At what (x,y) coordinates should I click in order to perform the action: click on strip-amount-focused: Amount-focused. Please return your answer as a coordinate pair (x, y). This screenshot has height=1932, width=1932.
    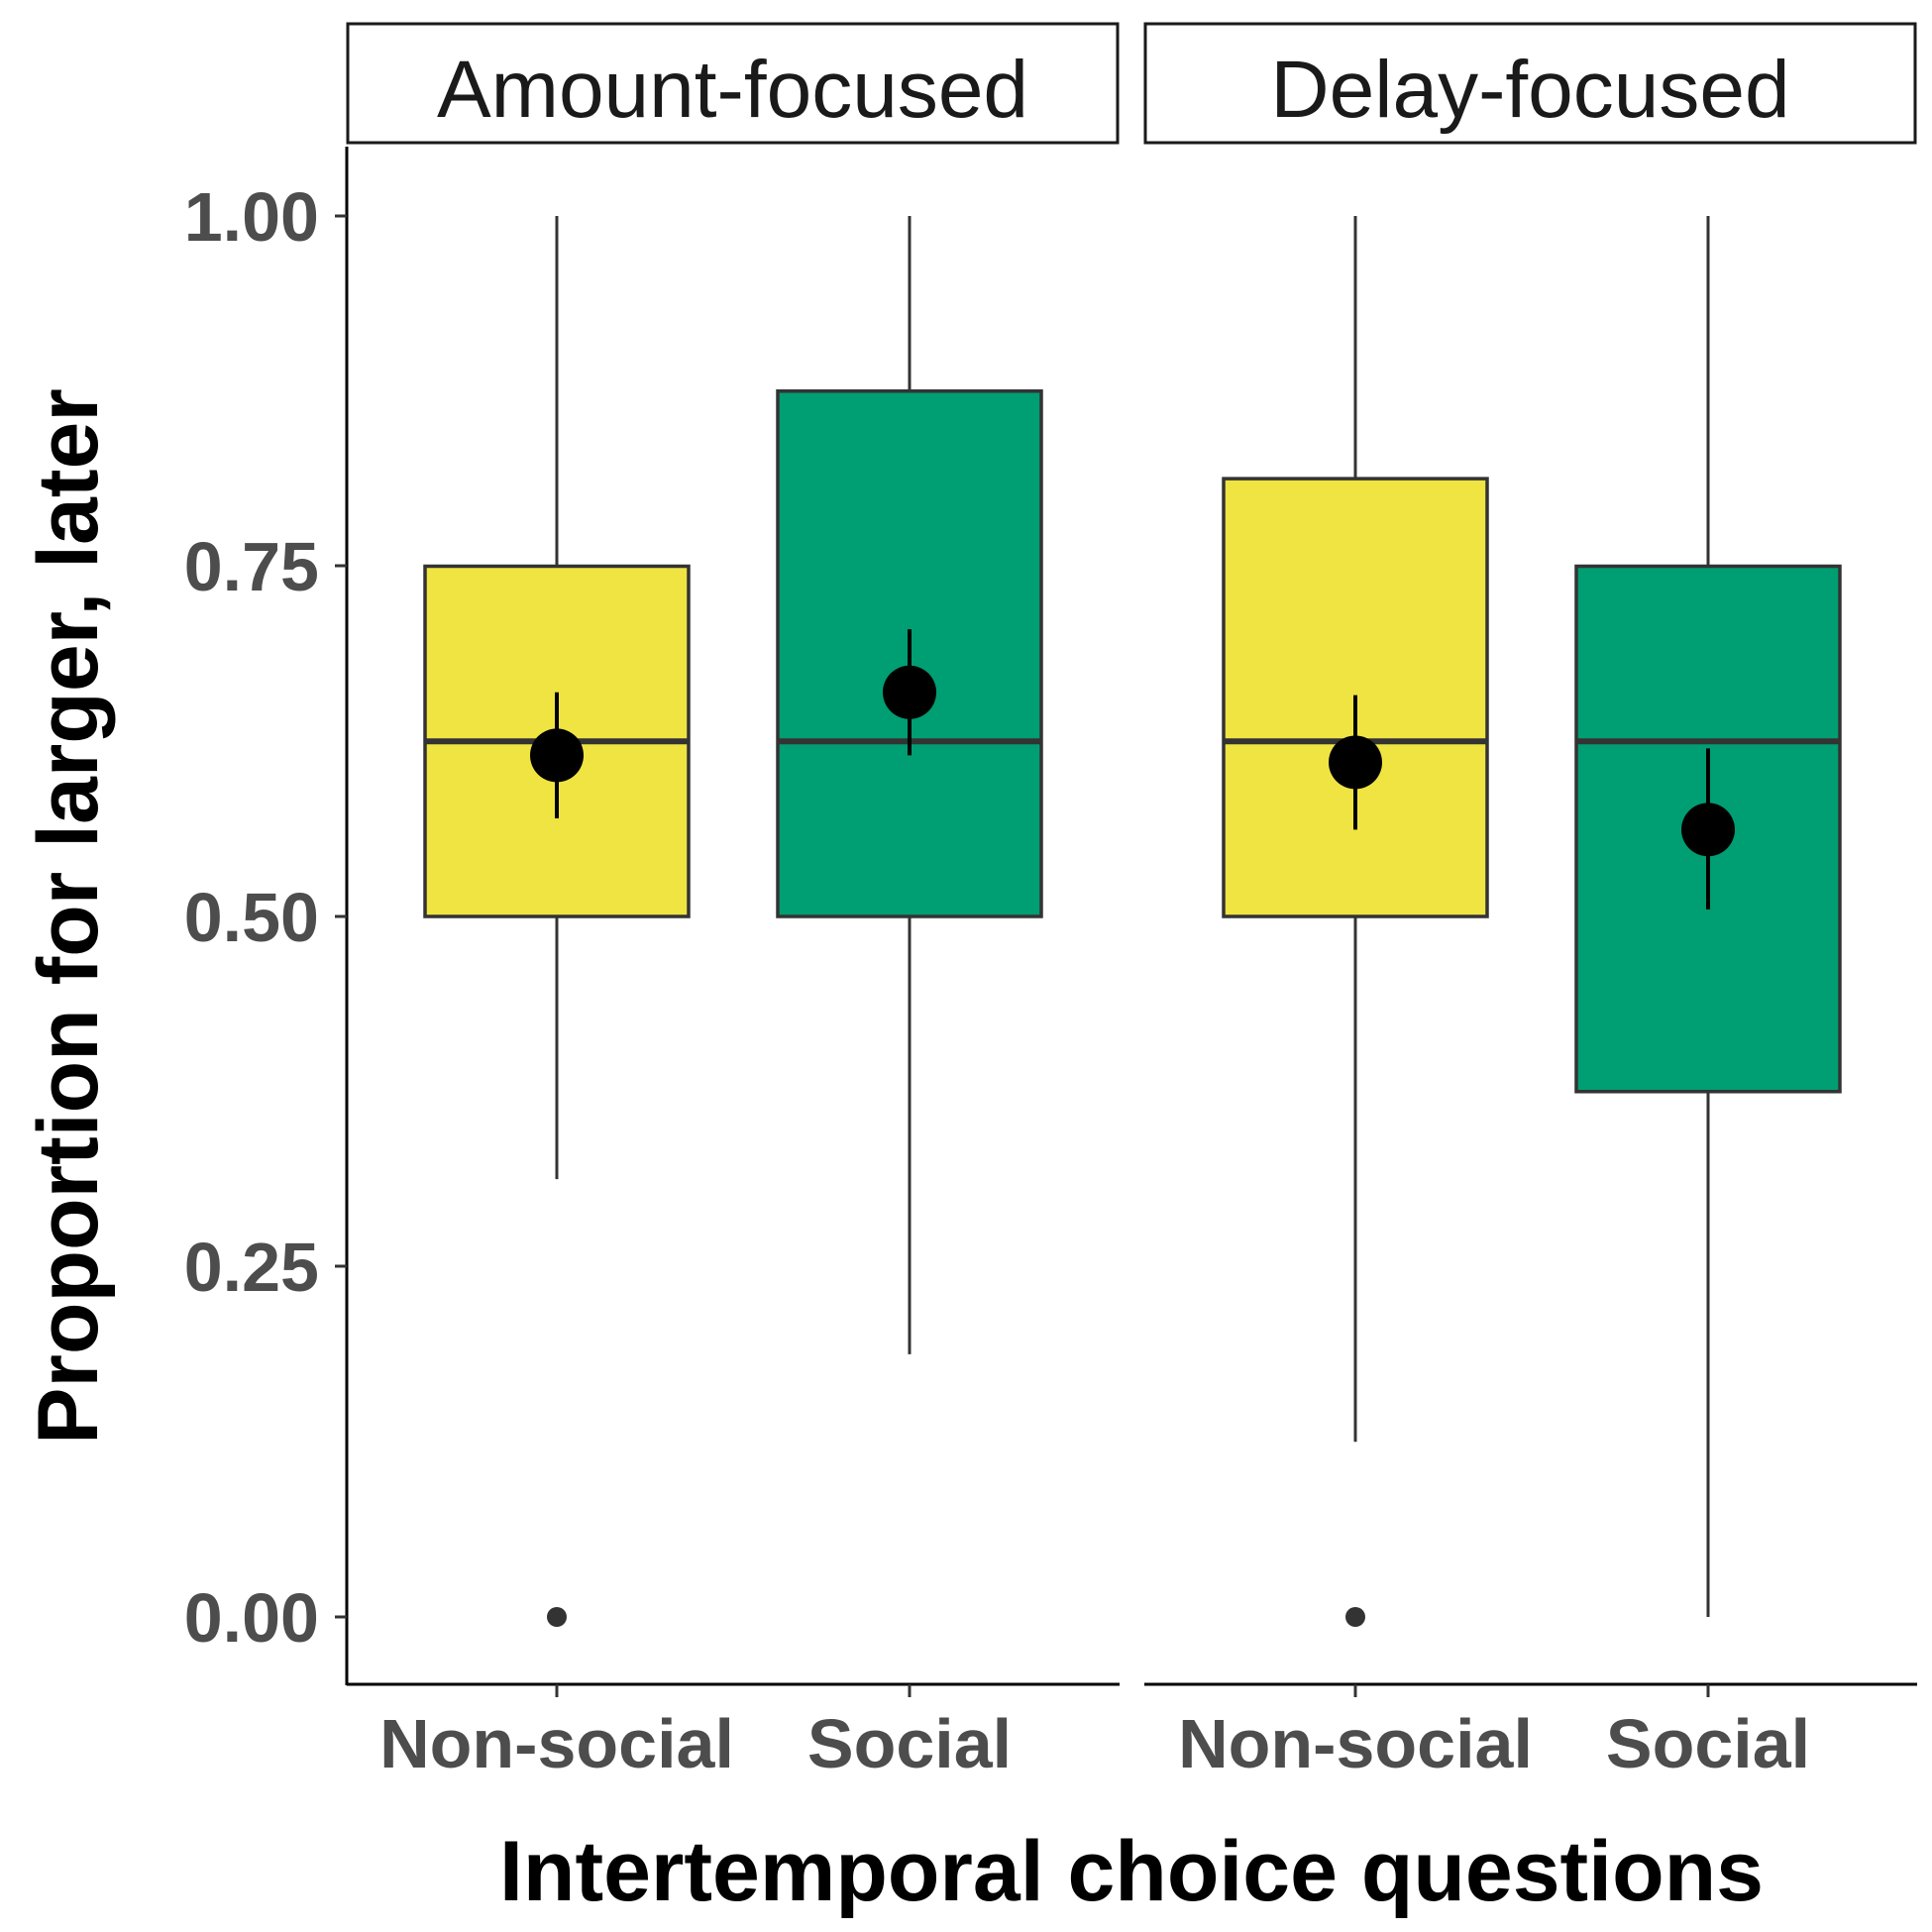
    Looking at the image, I should click on (733, 83).